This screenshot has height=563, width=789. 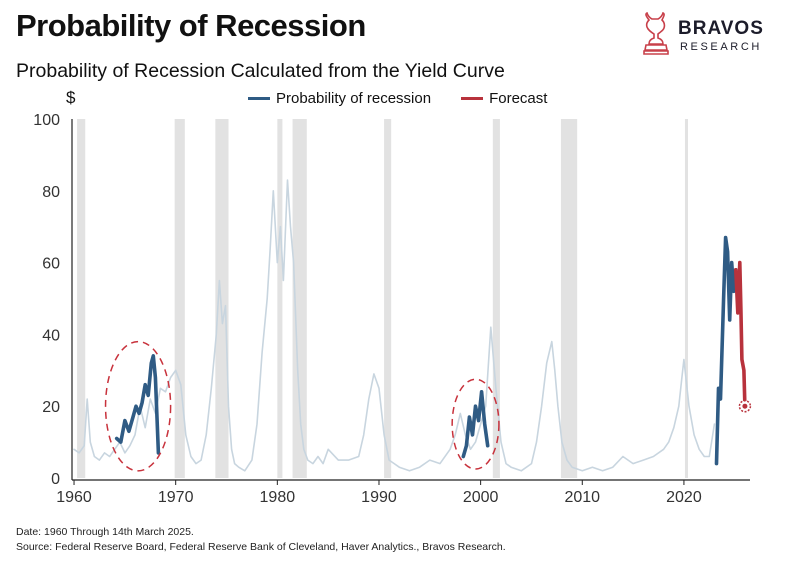 I want to click on x-tick-label: 2010, so click(x=582, y=497).